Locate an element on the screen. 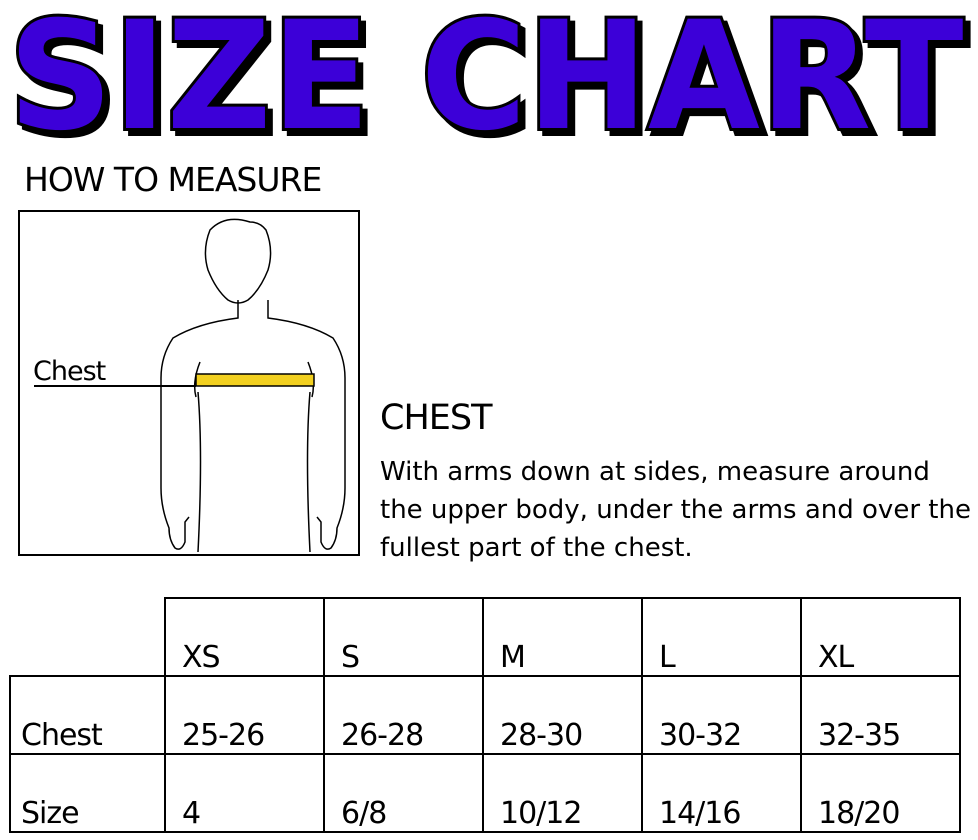 The height and width of the screenshot is (840, 978). how-to-measure-heading: HOW TO MEASURE is located at coordinates (173, 179).